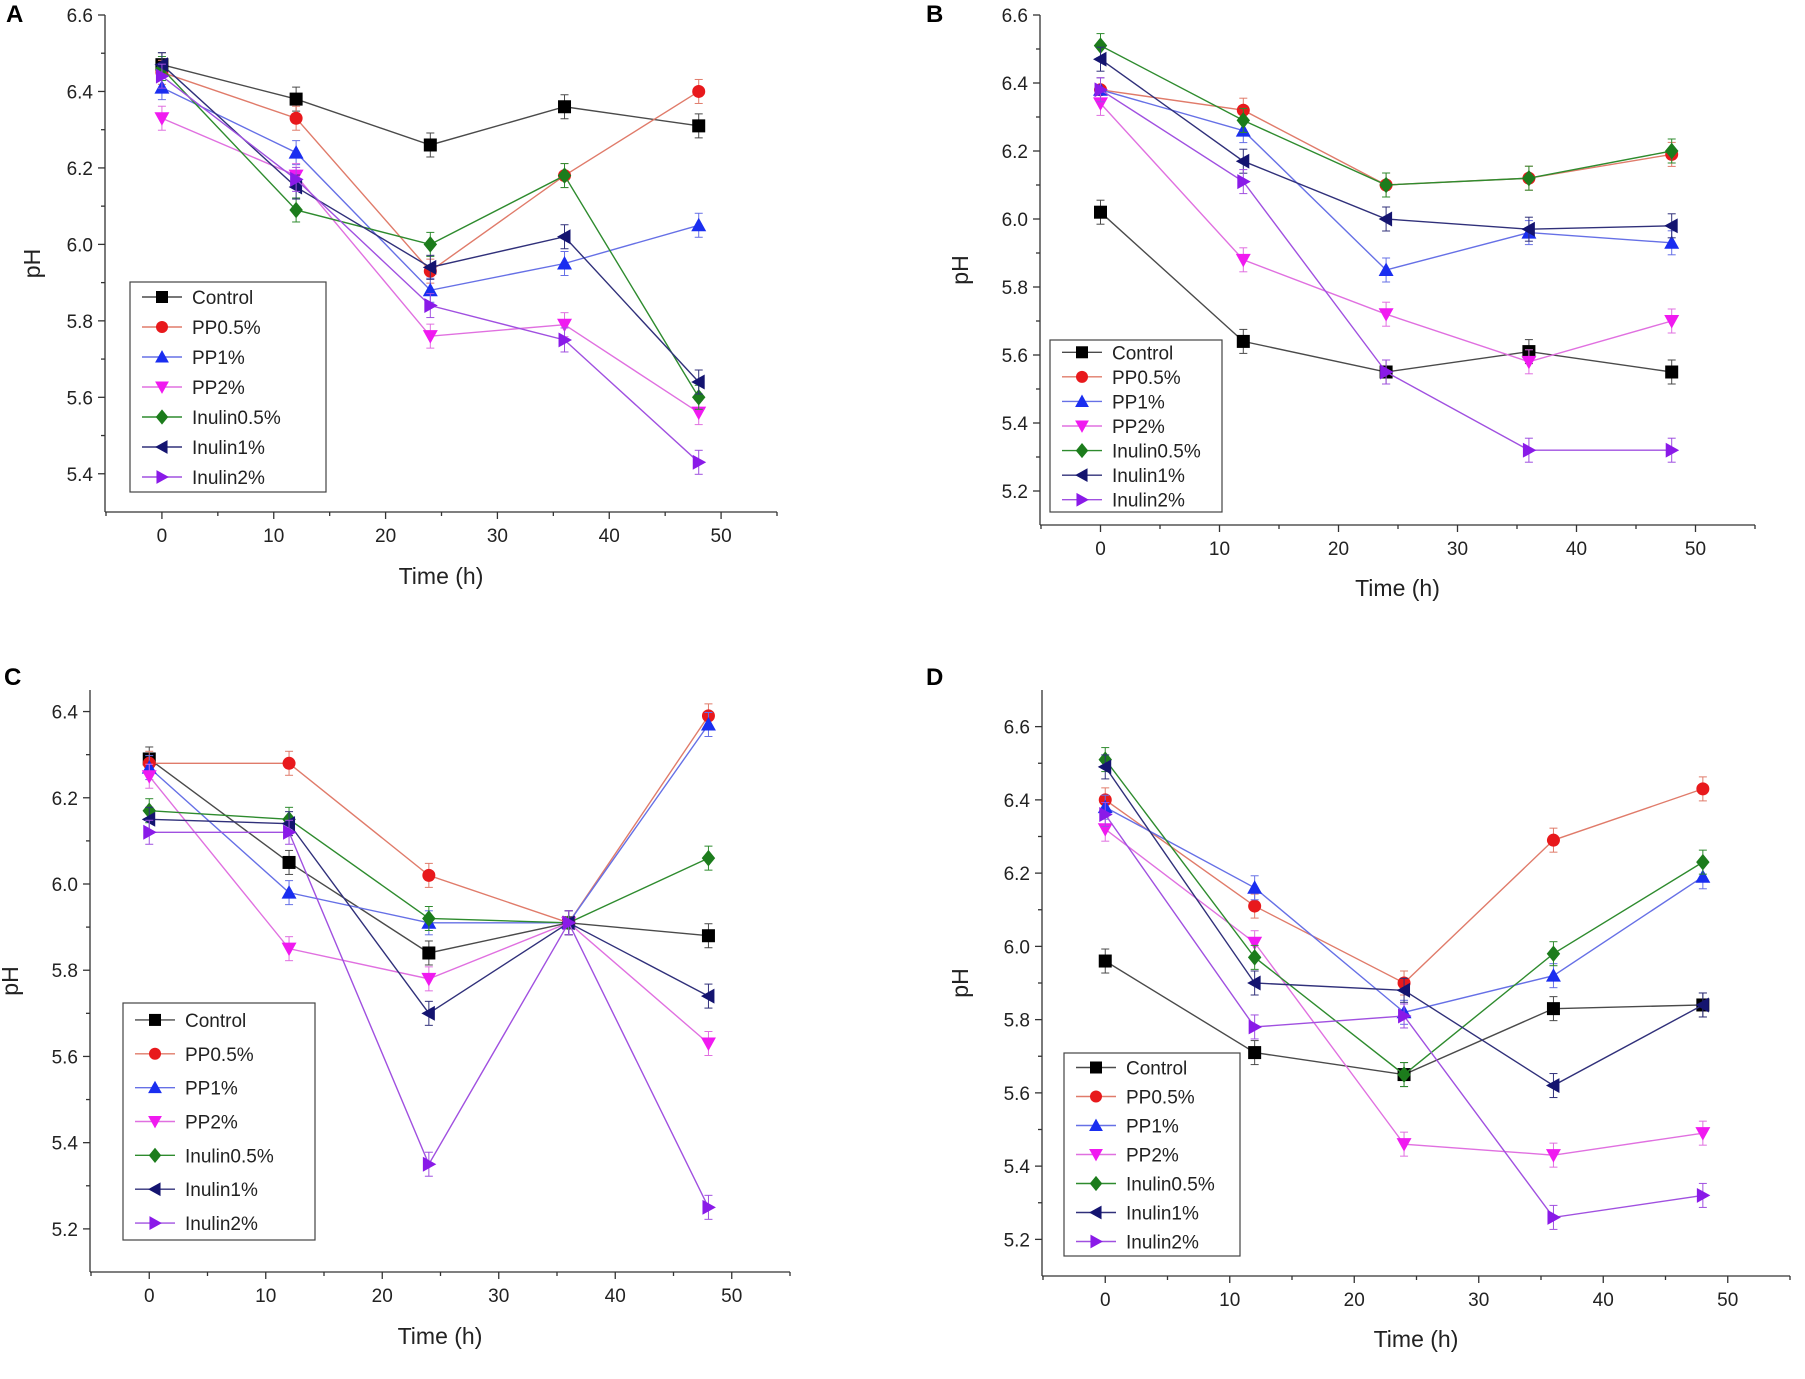 The width and height of the screenshot is (1805, 1379). Describe the element at coordinates (1162, 1214) in the screenshot. I see `legend-label: Inulin1%` at that location.